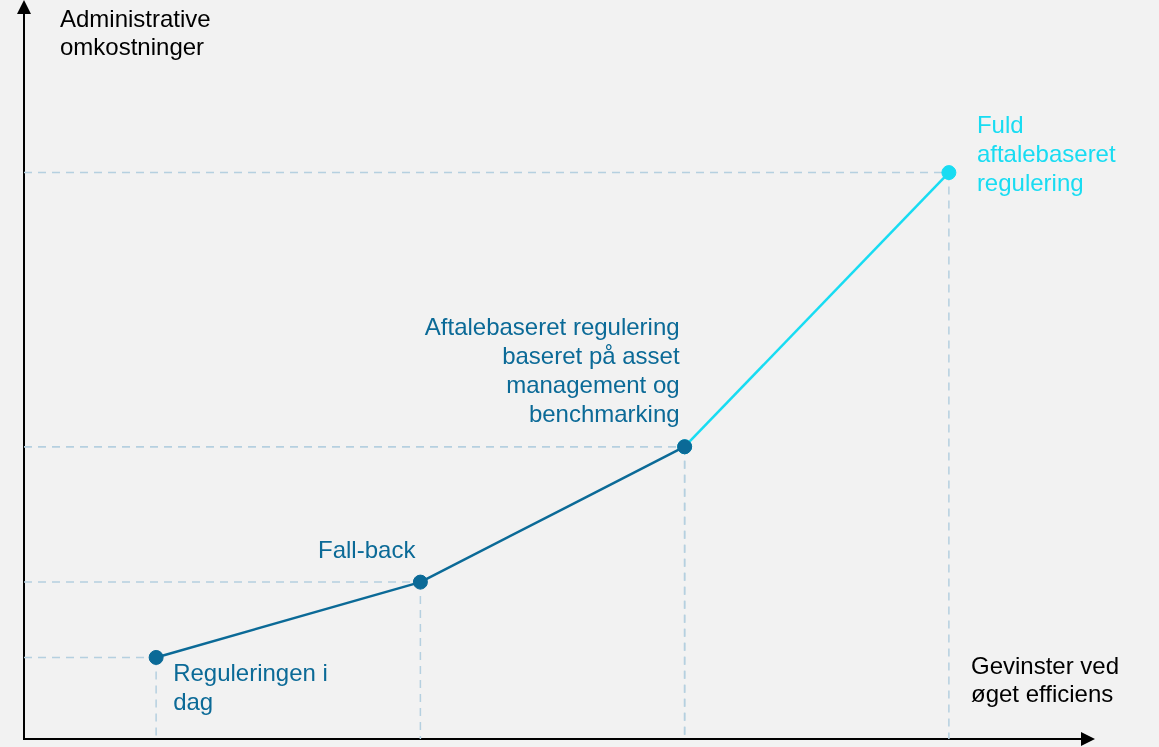  I want to click on annotation: Reguleringen i dag, so click(250, 687).